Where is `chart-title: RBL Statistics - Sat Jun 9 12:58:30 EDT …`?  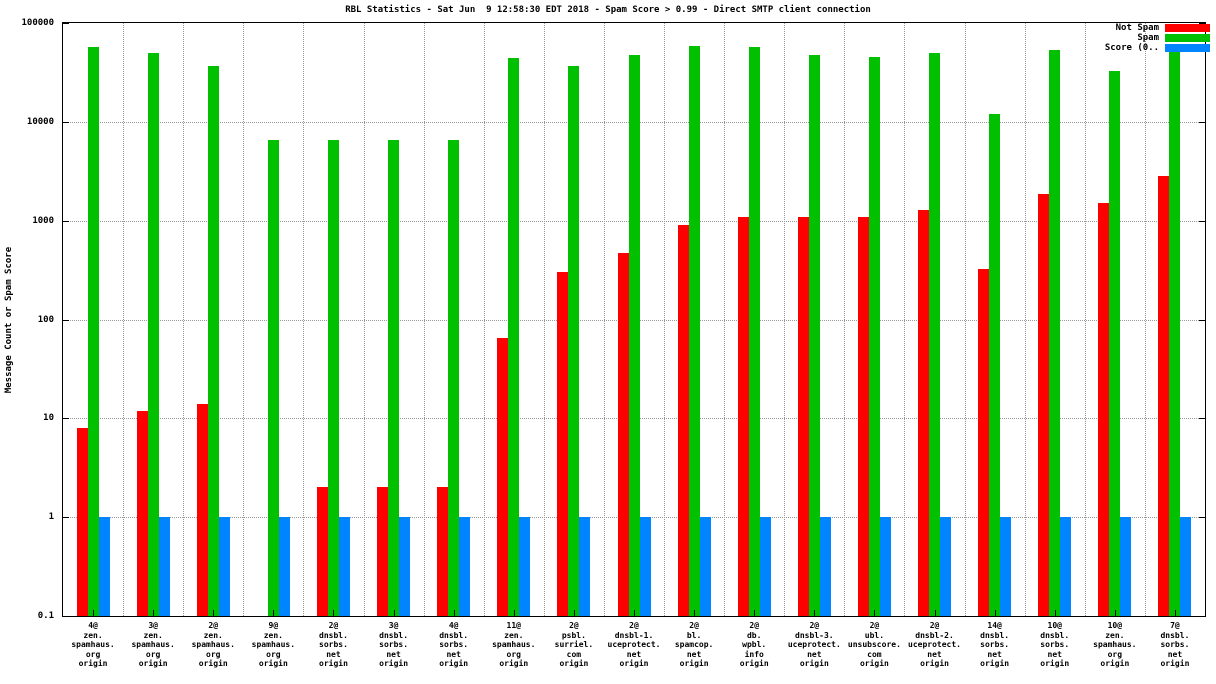 chart-title: RBL Statistics - Sat Jun 9 12:58:30 EDT … is located at coordinates (608, 10).